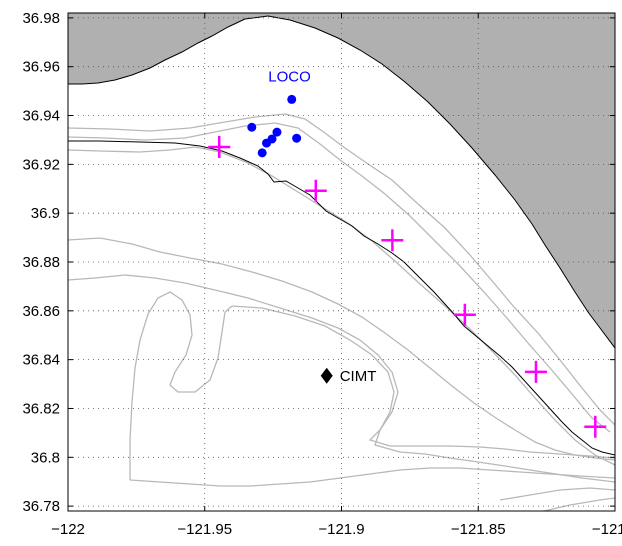  I want to click on y-tick-label: 36.86, so click(41, 311).